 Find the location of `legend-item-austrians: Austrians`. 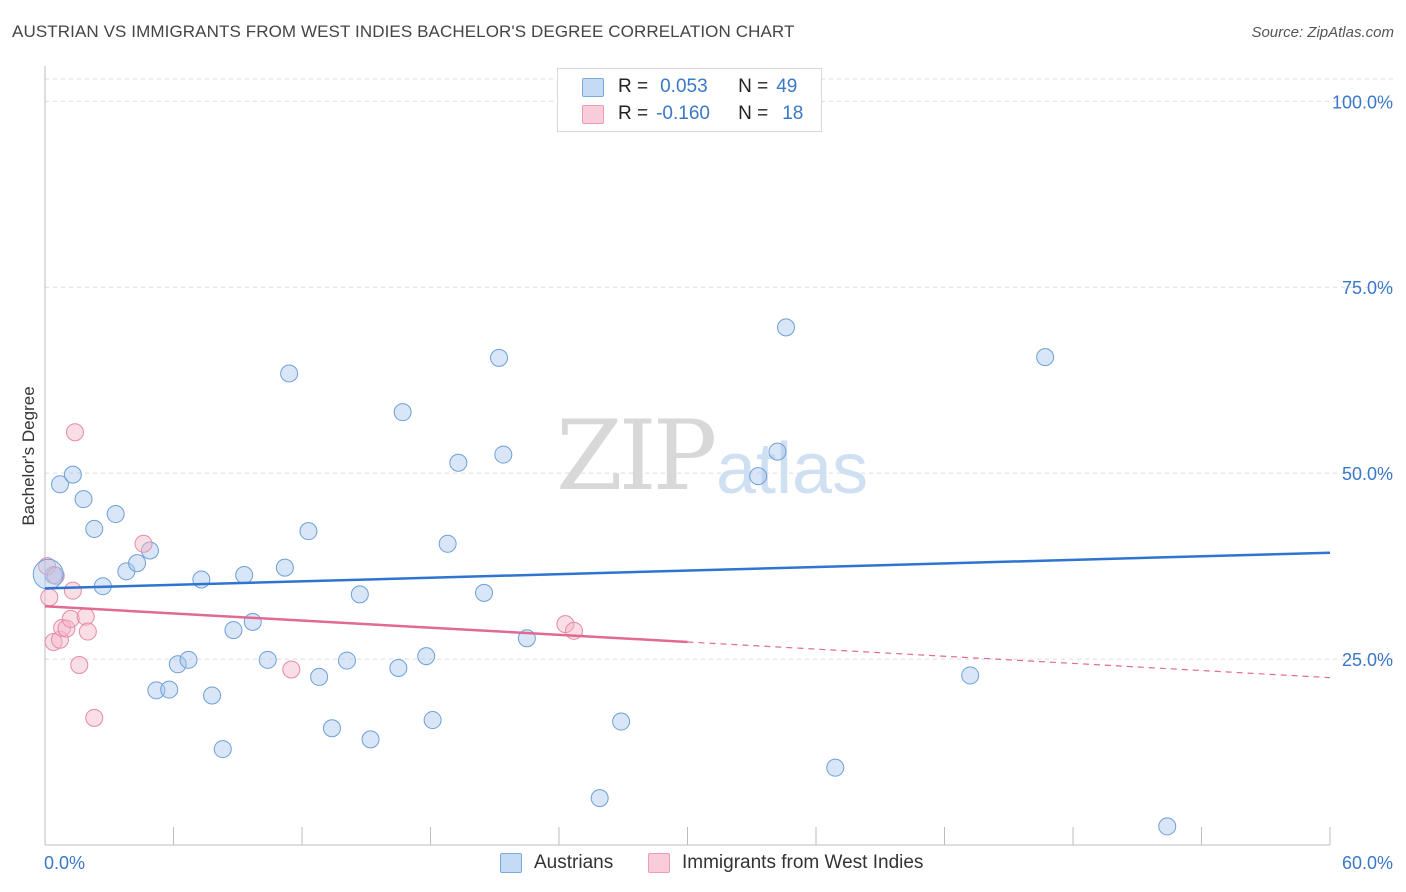

legend-item-austrians: Austrians is located at coordinates (556, 863).